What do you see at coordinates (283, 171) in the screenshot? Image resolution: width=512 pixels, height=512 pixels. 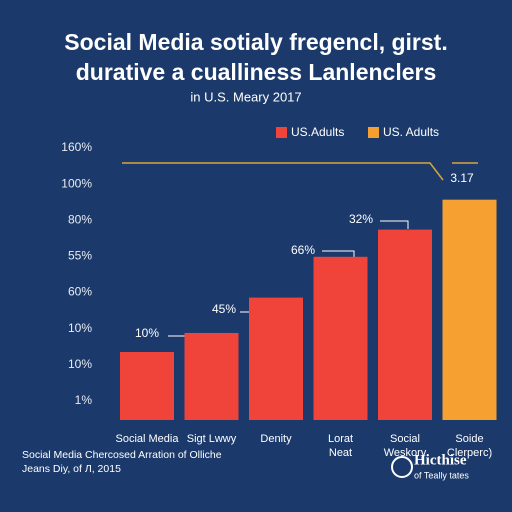 I see `reference-line` at bounding box center [283, 171].